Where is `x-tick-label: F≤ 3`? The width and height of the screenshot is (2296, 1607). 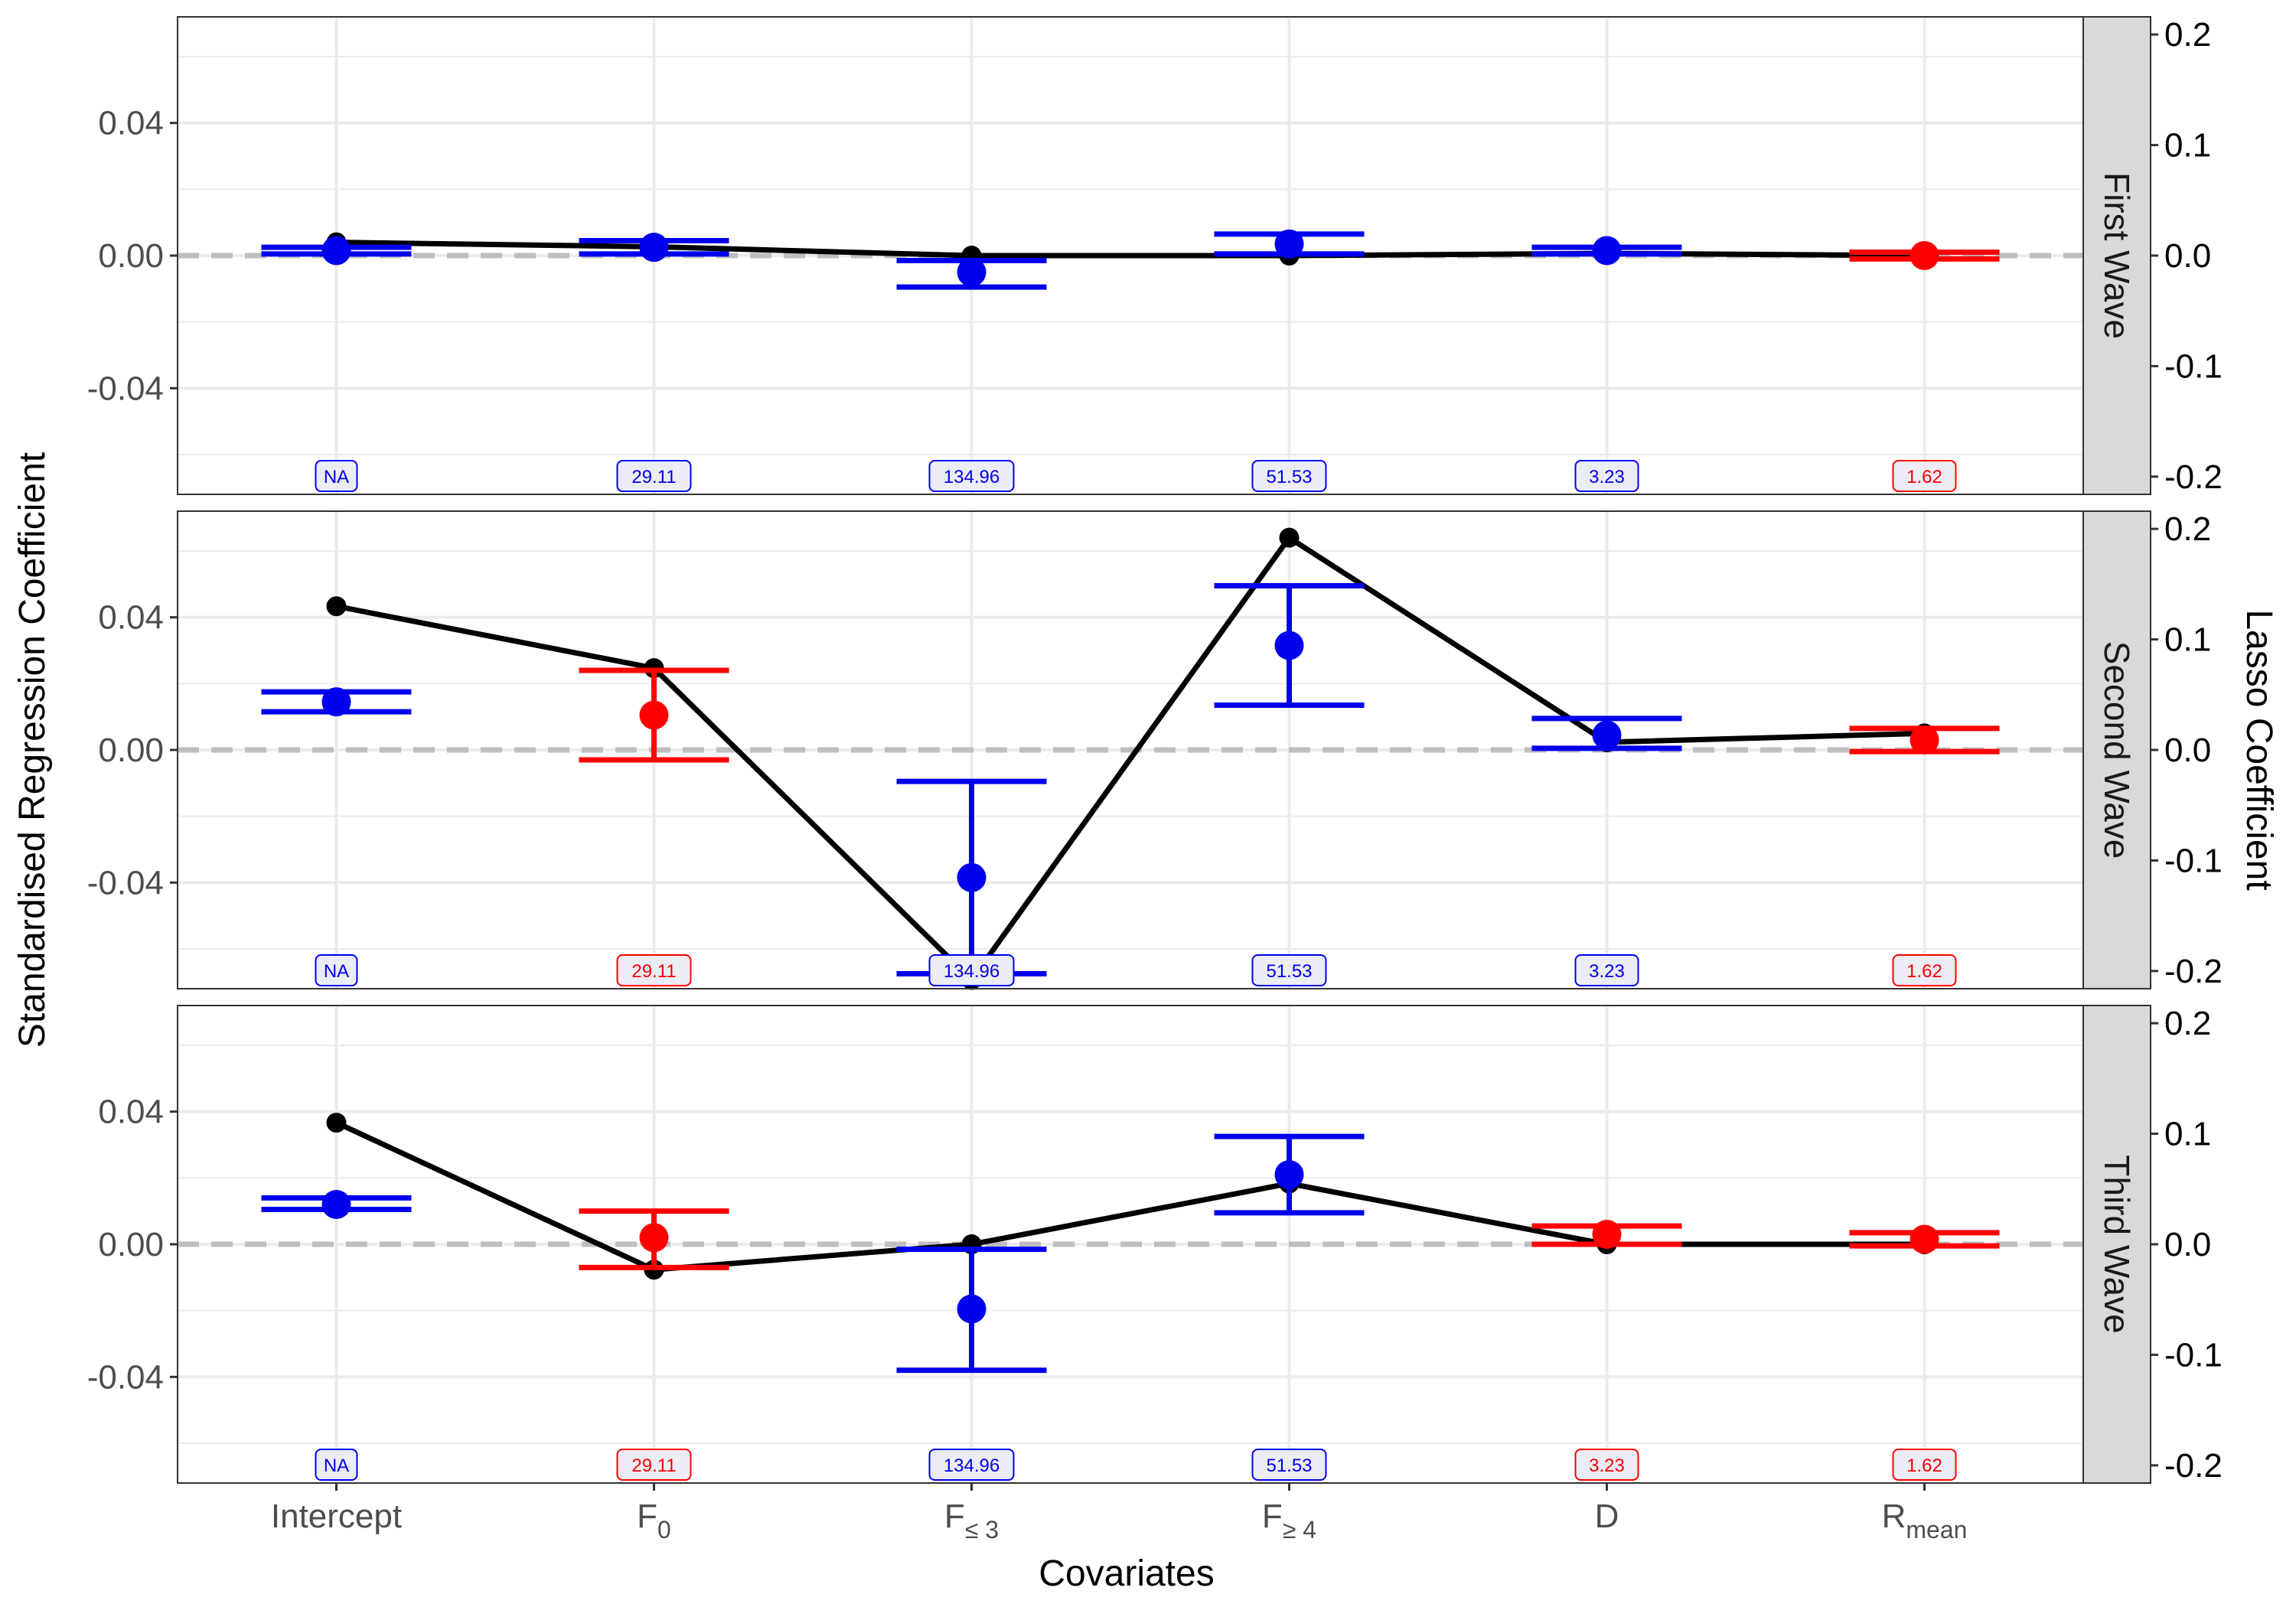 x-tick-label: F≤ 3 is located at coordinates (971, 1520).